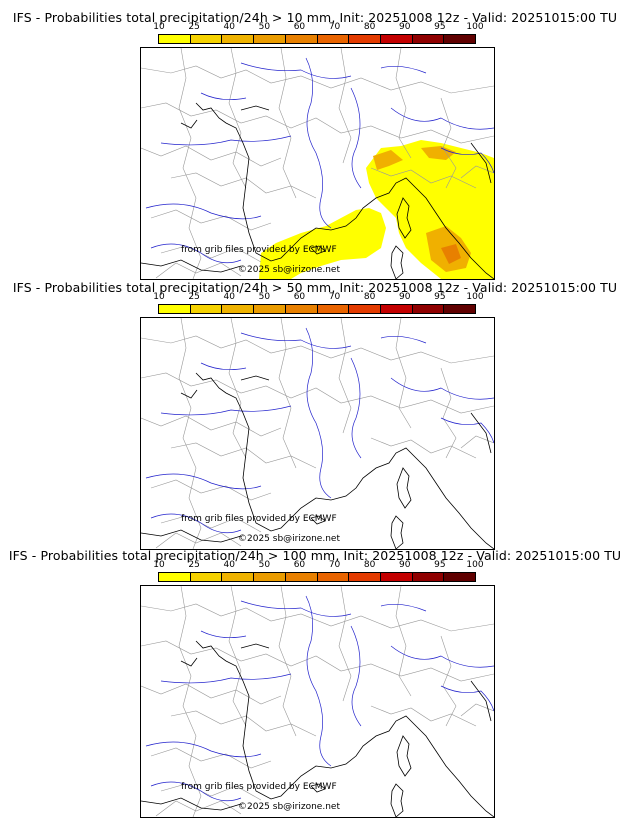 This screenshot has width=630, height=828. I want to click on precip-alps-core, so click(388, 160).